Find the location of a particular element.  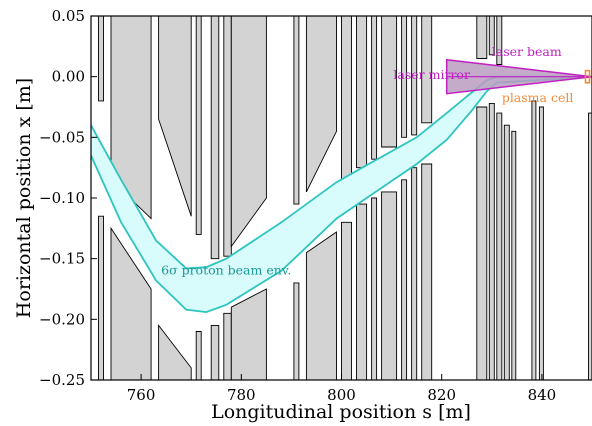

laser-beam-label: laser beam is located at coordinates (527, 51).